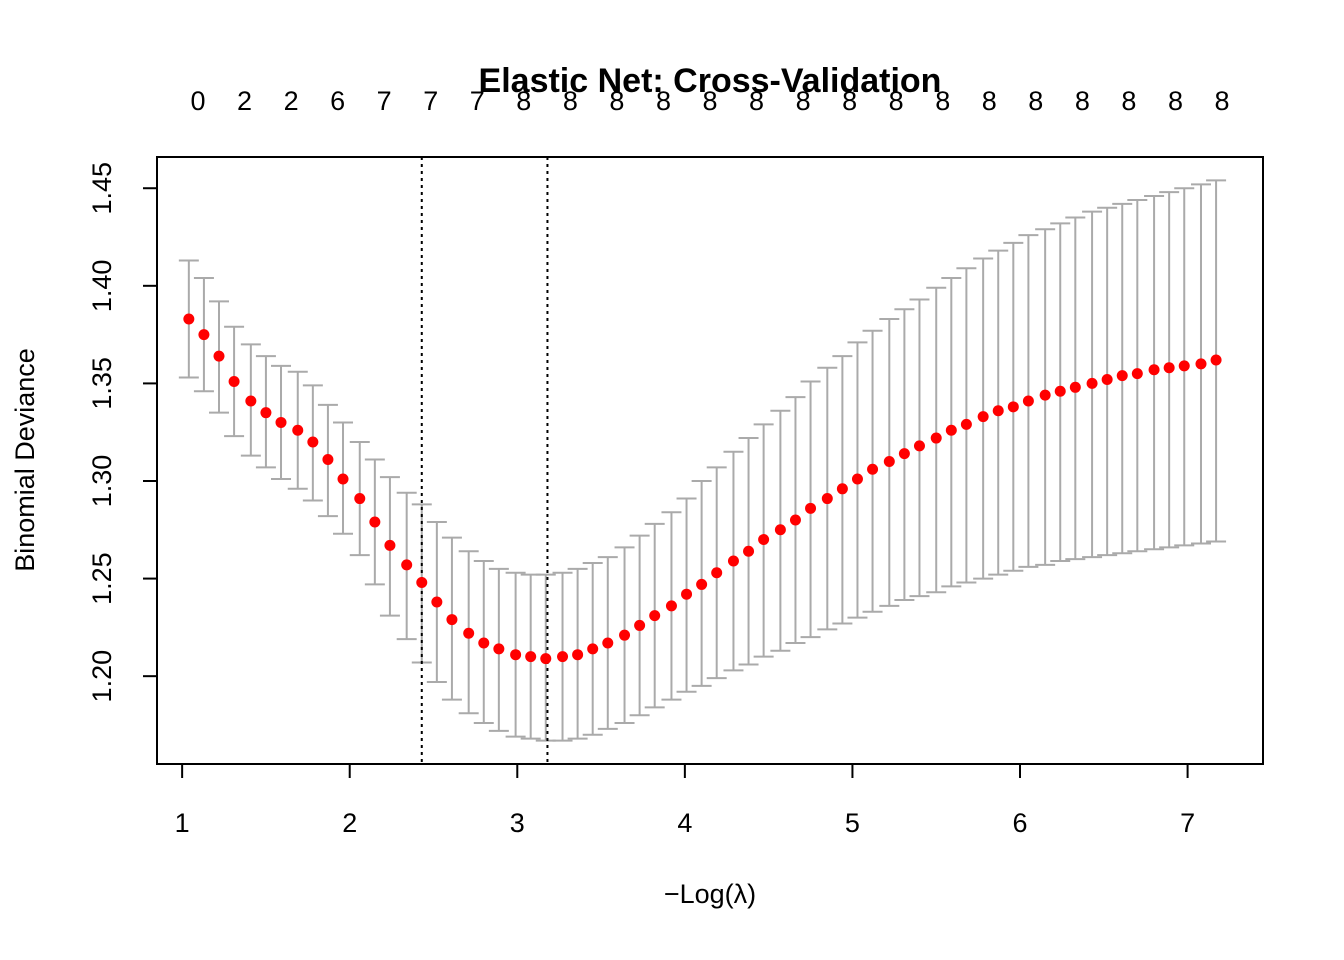 Image resolution: width=1344 pixels, height=960 pixels. Describe the element at coordinates (517, 823) in the screenshot. I see `x-tick-label: 3` at that location.